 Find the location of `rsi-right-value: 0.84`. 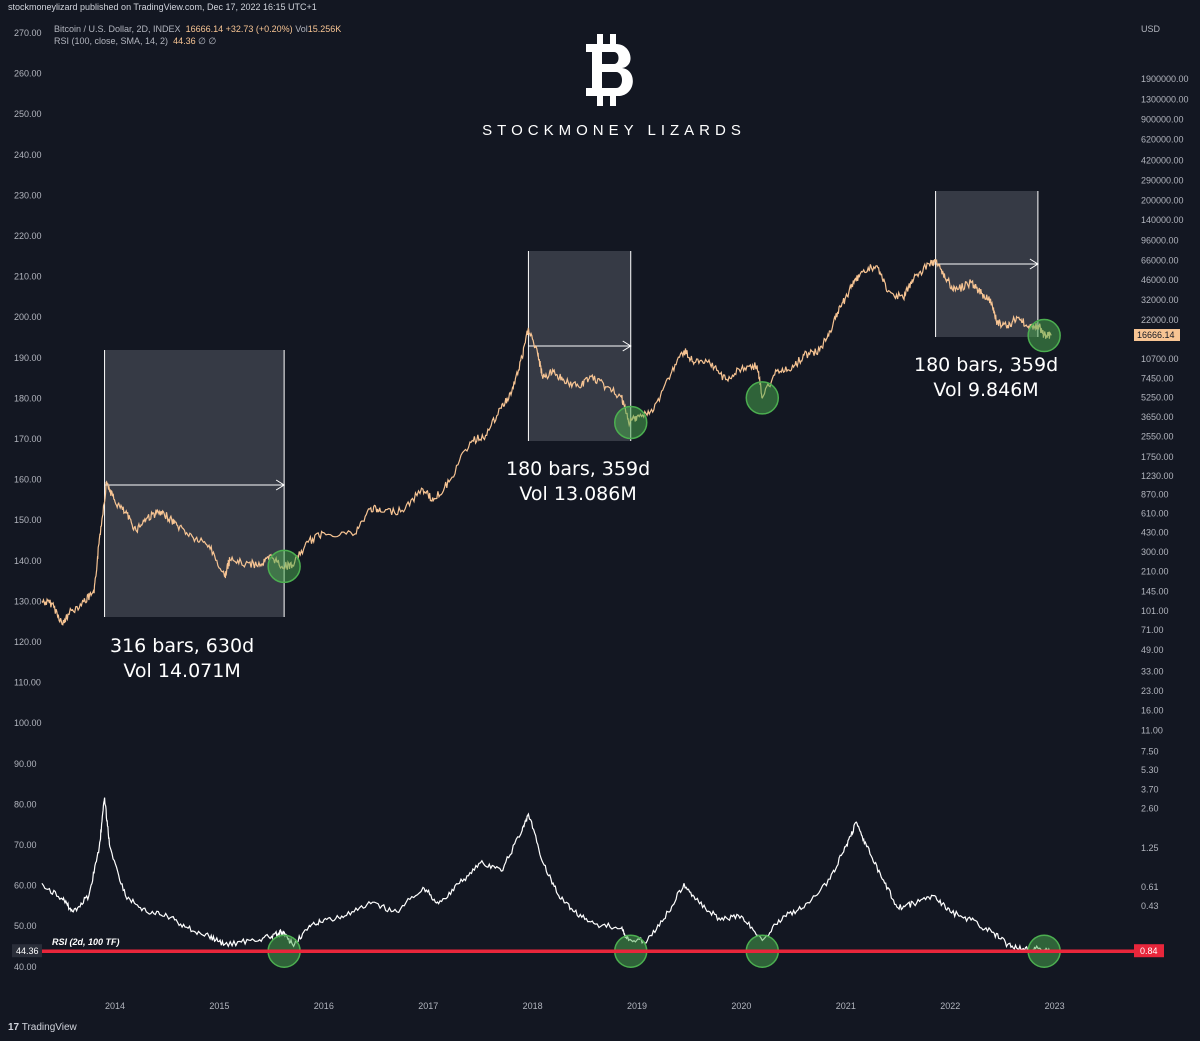

rsi-right-value: 0.84 is located at coordinates (1149, 951).